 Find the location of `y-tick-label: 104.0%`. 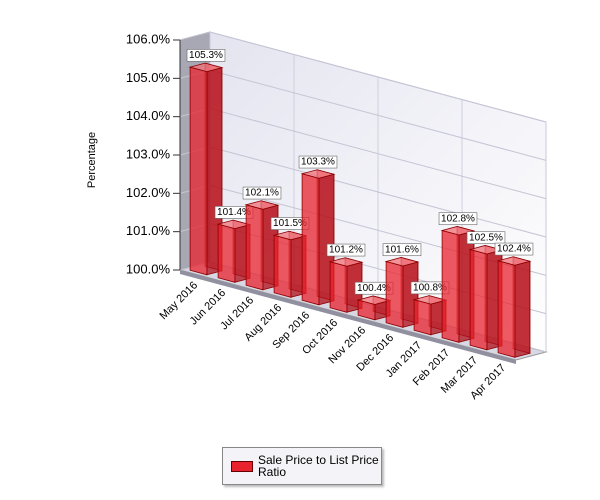

y-tick-label: 104.0% is located at coordinates (148, 115).